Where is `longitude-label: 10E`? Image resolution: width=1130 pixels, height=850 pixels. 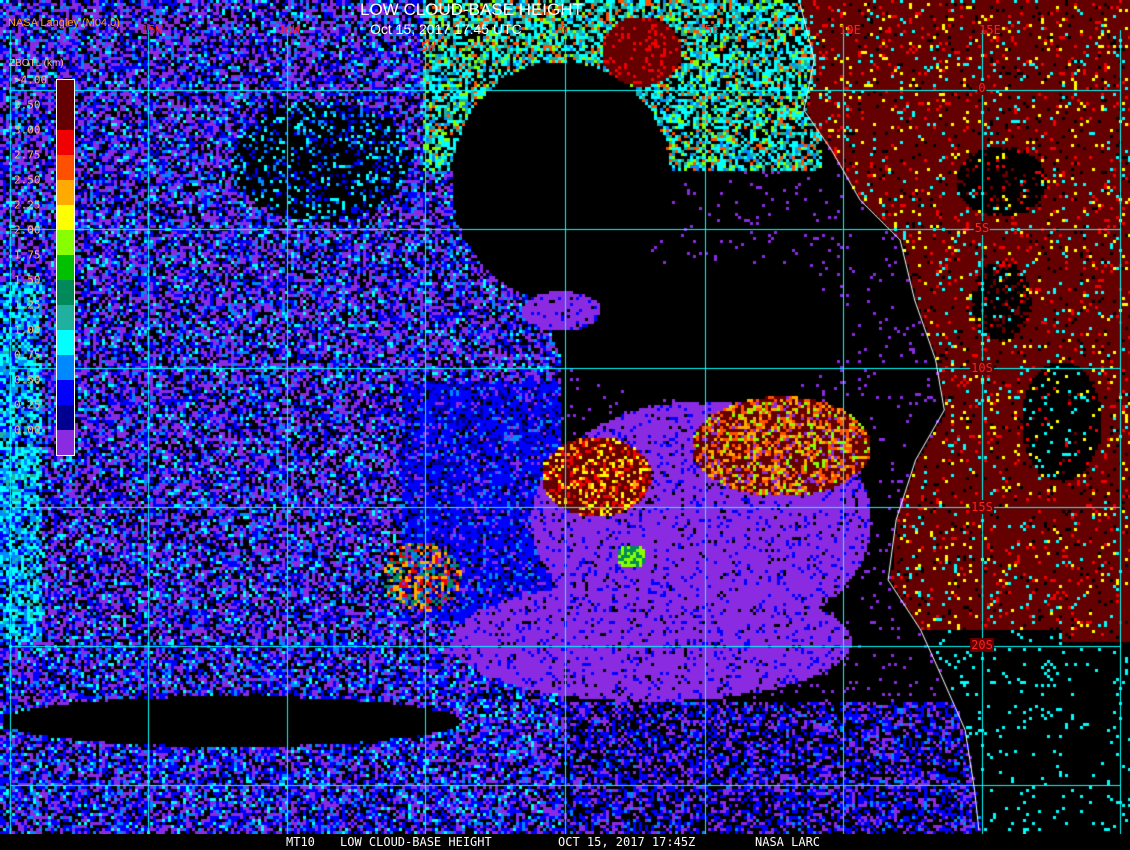 longitude-label: 10E is located at coordinates (850, 30).